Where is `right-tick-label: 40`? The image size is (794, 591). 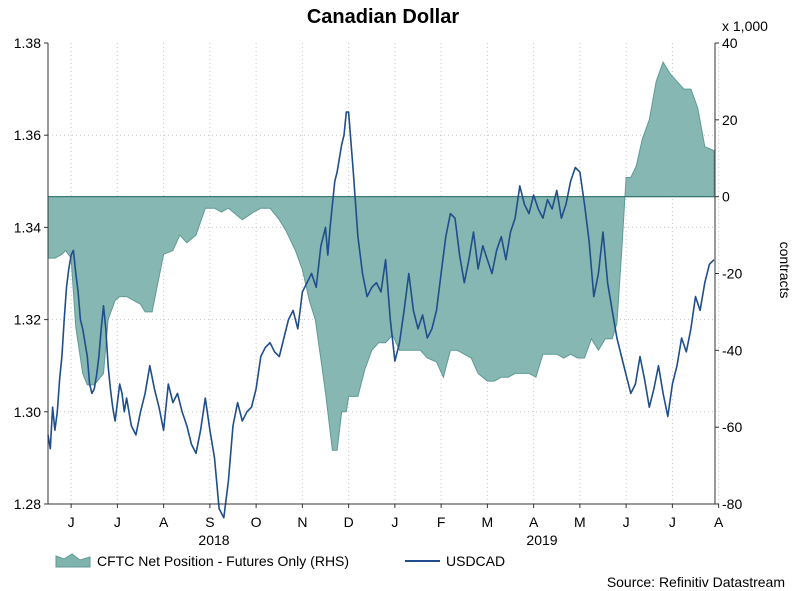 right-tick-label: 40 is located at coordinates (730, 43).